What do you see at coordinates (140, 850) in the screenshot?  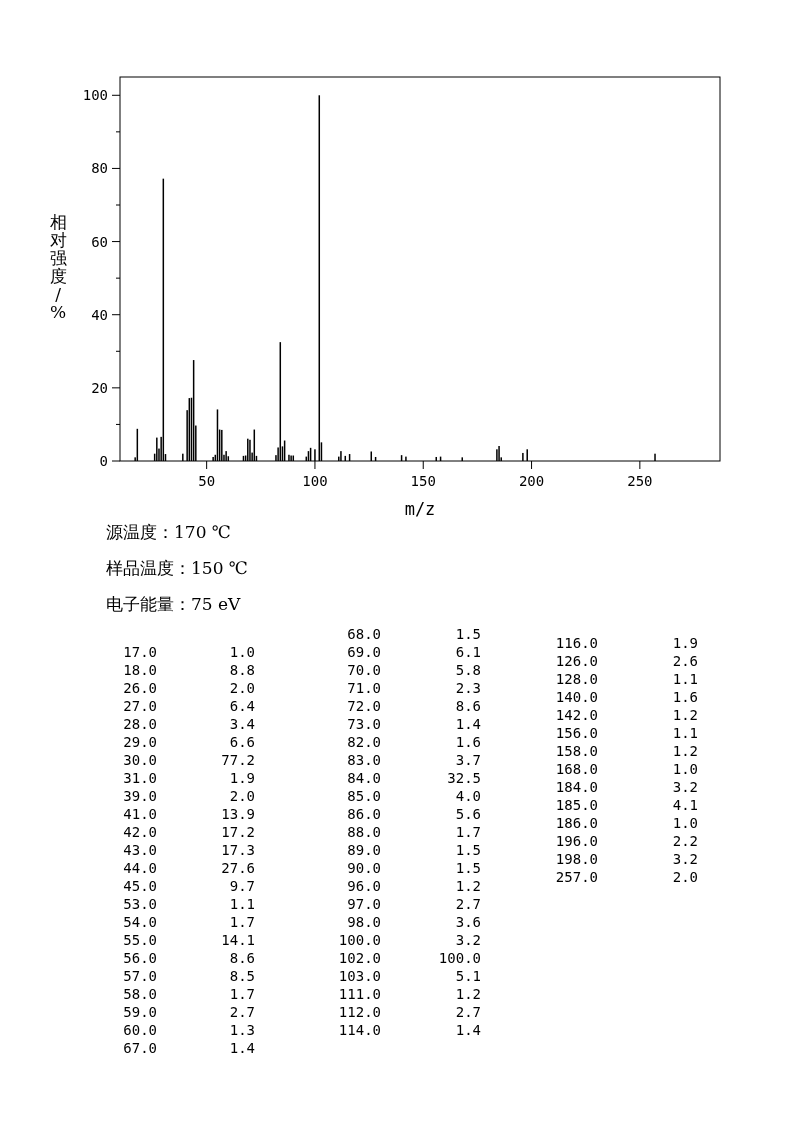 I see `text: 43.0` at bounding box center [140, 850].